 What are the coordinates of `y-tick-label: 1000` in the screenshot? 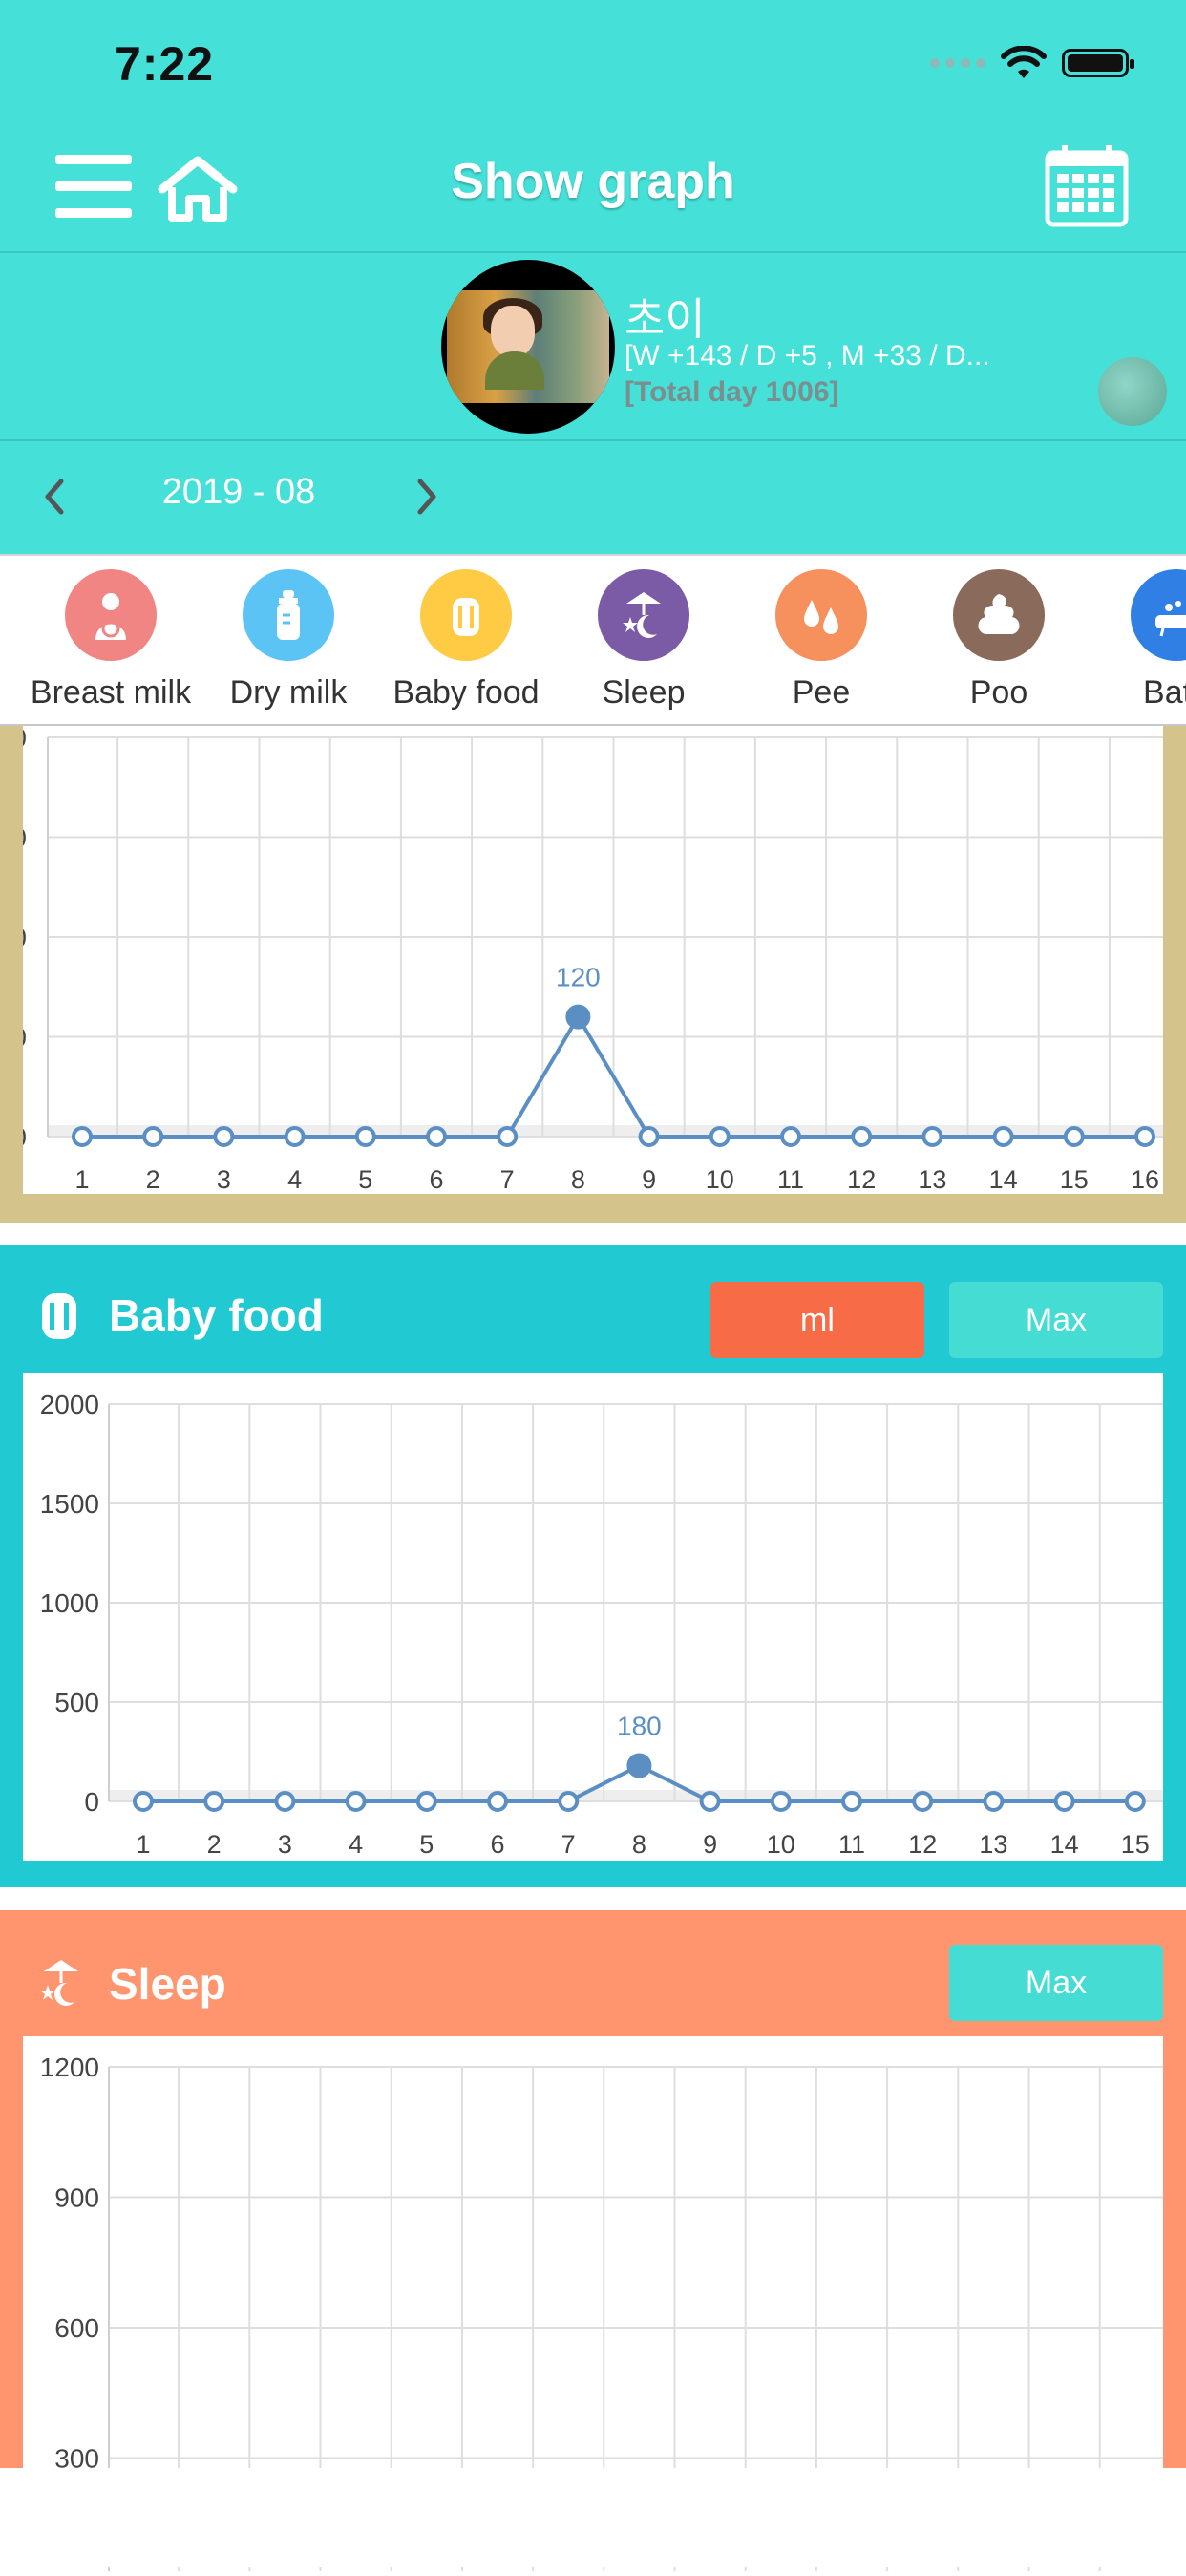 It's located at (70, 1603).